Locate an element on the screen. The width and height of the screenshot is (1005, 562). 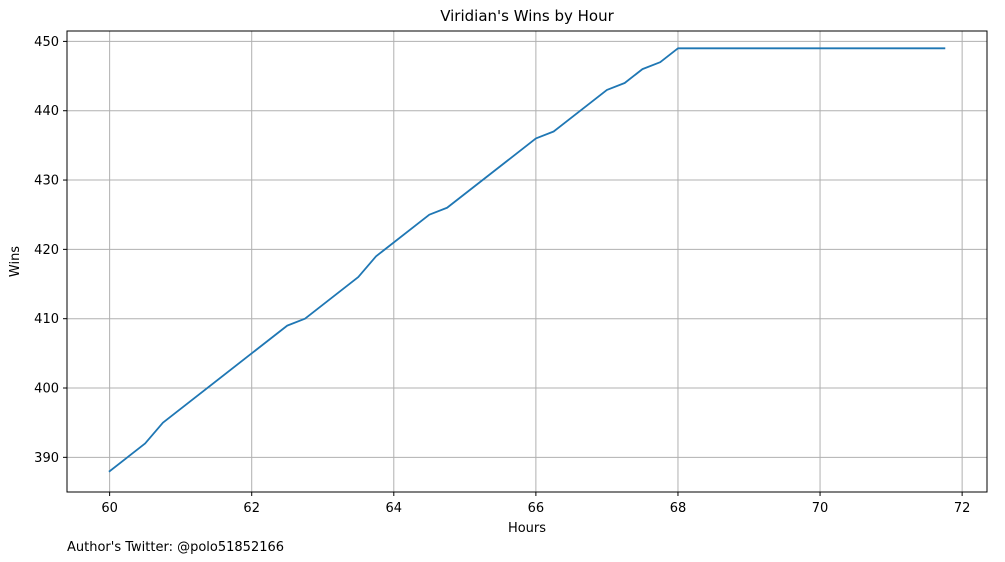
x-tick-label: 60 is located at coordinates (109, 508).